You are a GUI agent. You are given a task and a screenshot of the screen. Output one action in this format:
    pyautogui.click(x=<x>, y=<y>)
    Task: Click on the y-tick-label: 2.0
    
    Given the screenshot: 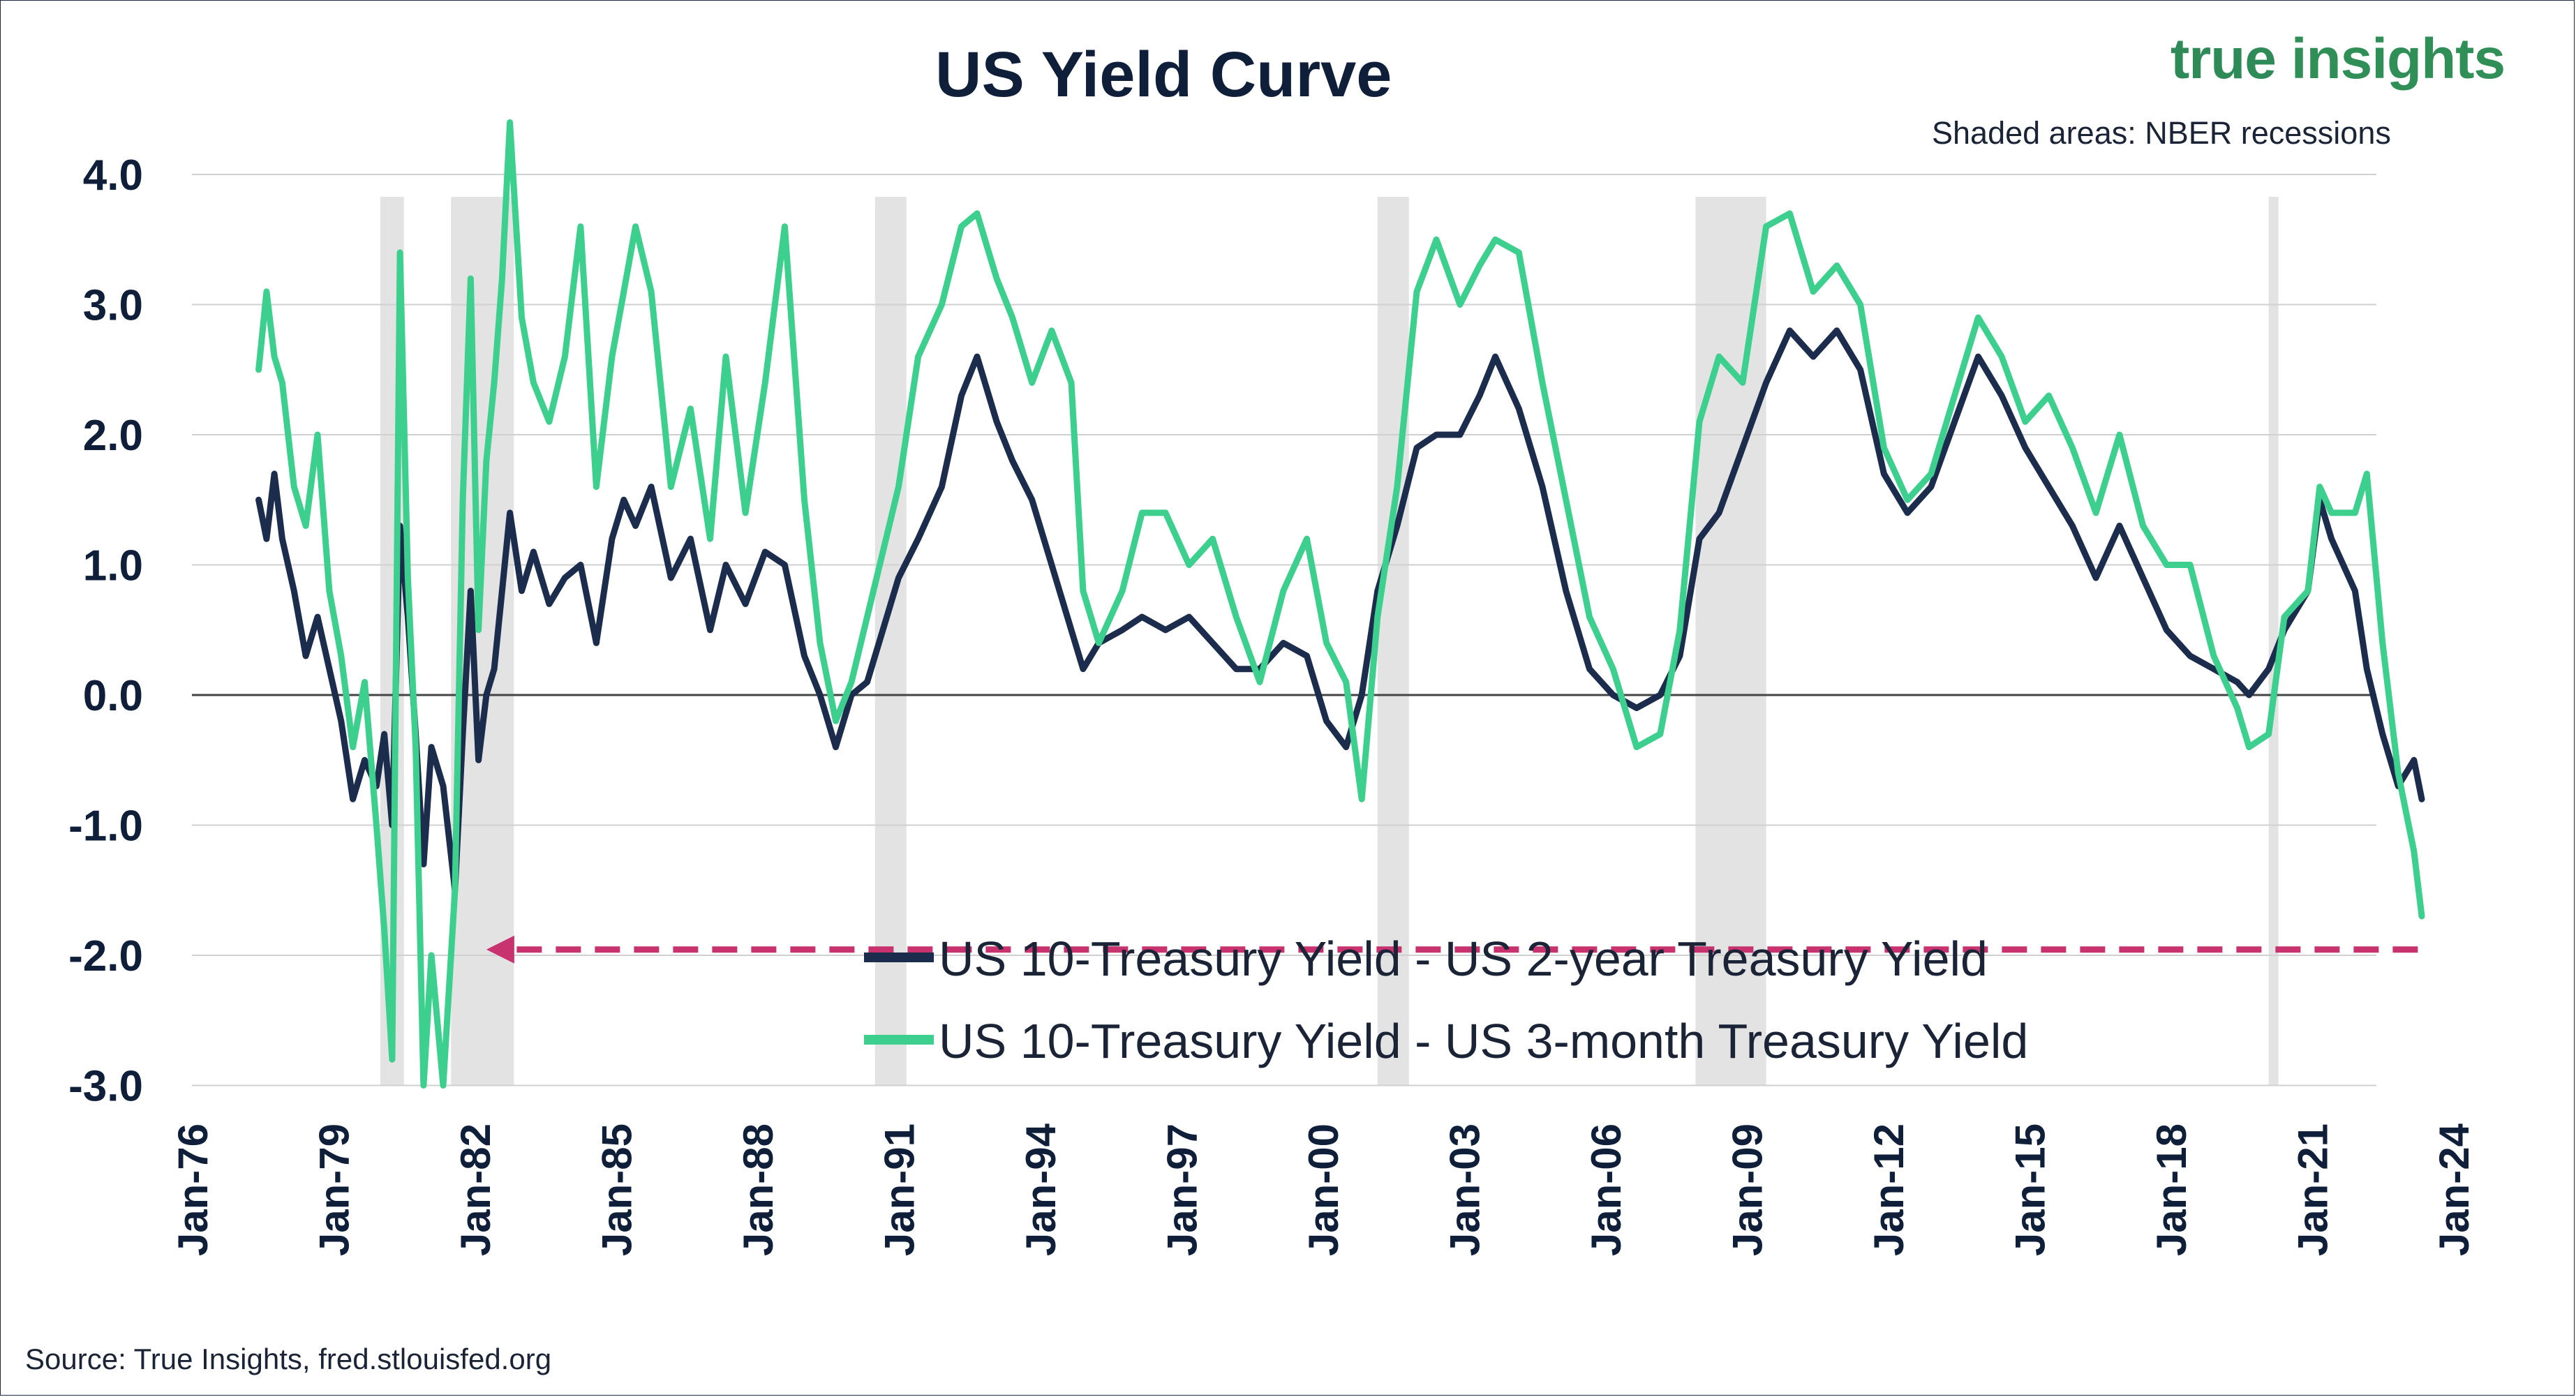 What is the action you would take?
    pyautogui.click(x=113, y=436)
    